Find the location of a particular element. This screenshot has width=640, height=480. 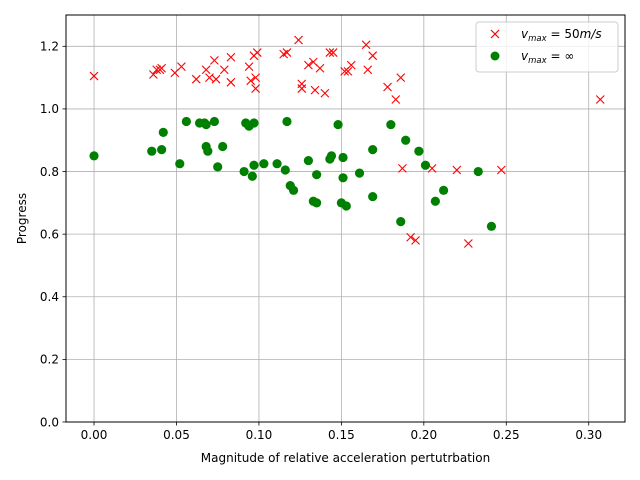

y-tick-label: 1.2 is located at coordinates (49, 47).